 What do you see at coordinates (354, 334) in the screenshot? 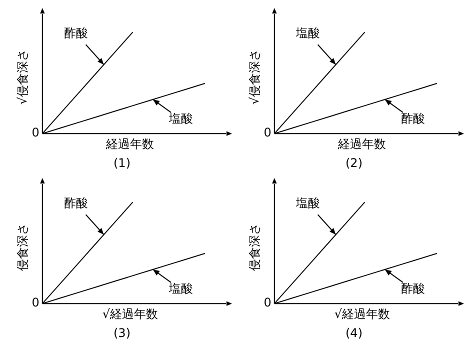
I see `text: (4)` at bounding box center [354, 334].